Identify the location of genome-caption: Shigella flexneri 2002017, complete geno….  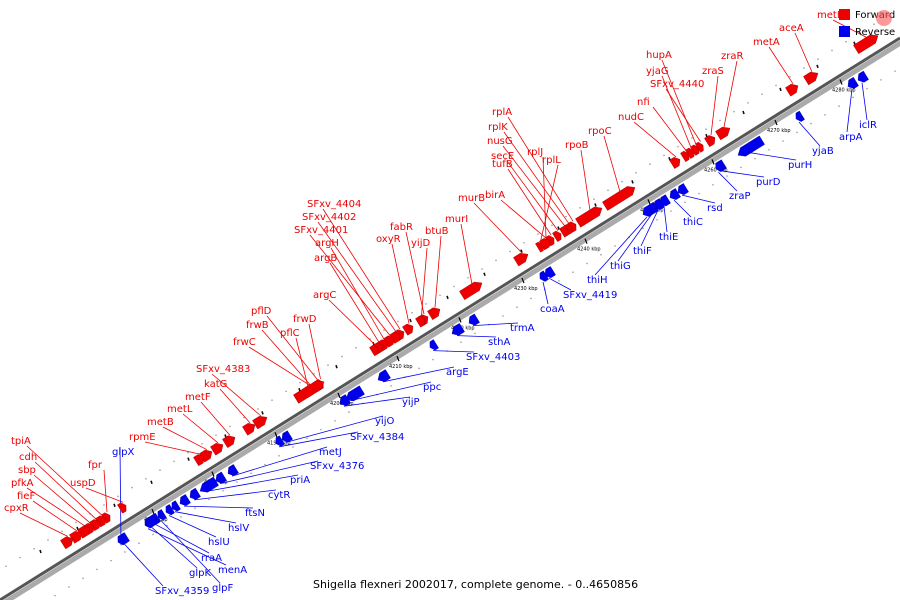
(475, 584).